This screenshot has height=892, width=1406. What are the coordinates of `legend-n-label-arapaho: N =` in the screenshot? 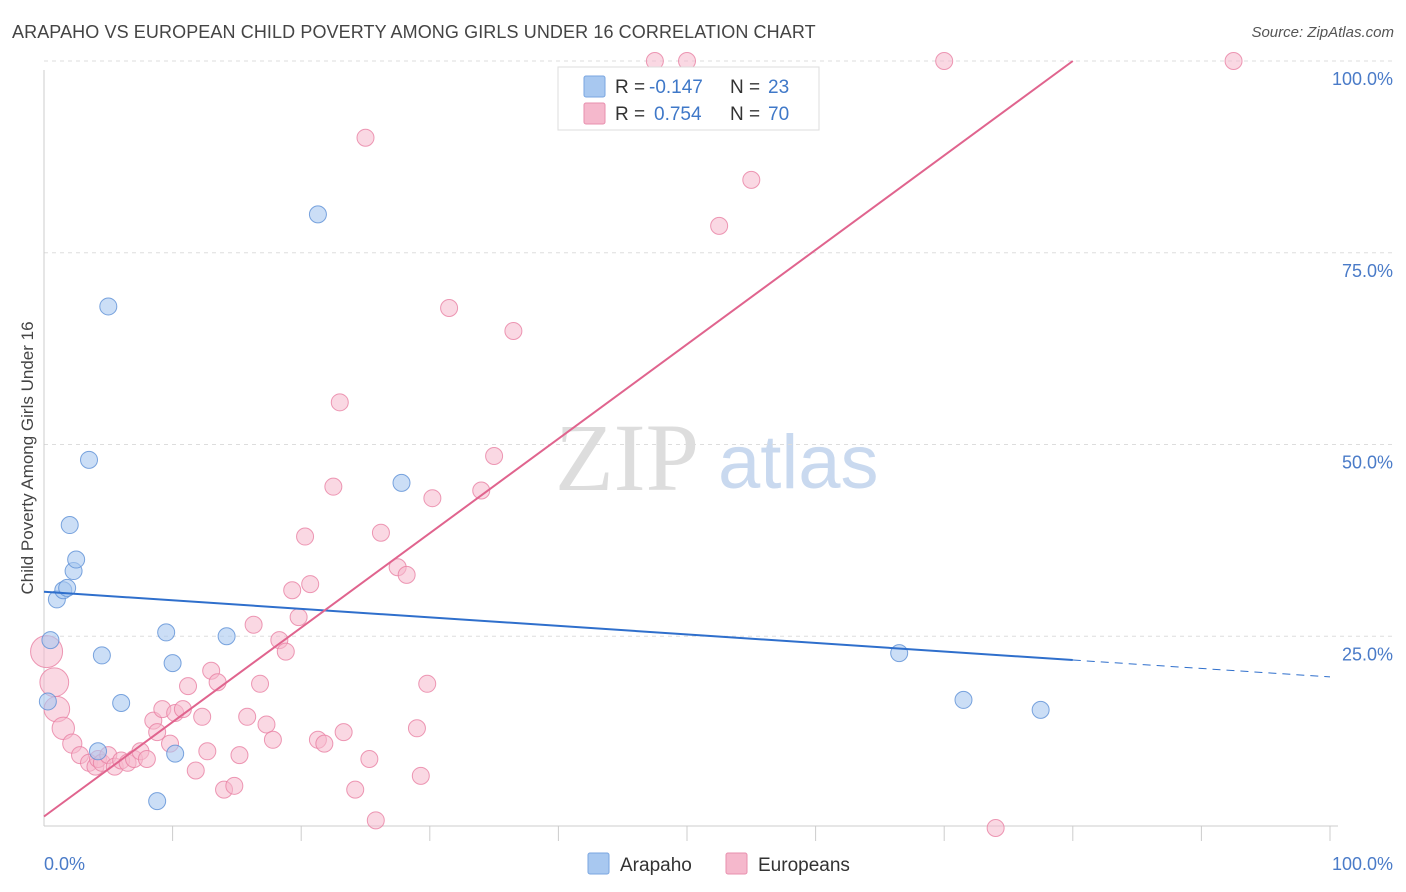 It's located at (745, 87).